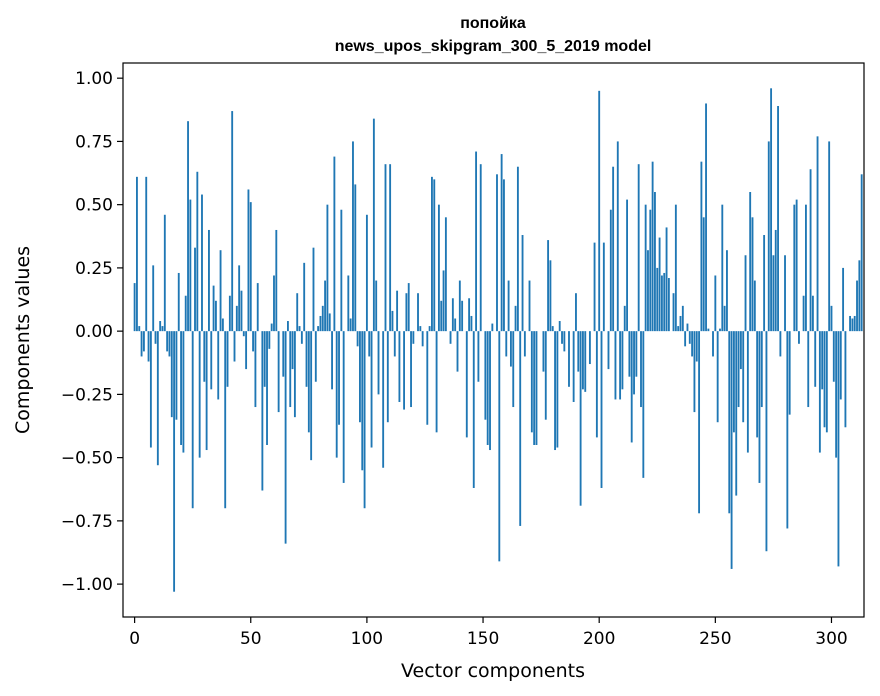 Image resolution: width=880 pixels, height=696 pixels. I want to click on x-tick-label: 0, so click(134, 639).